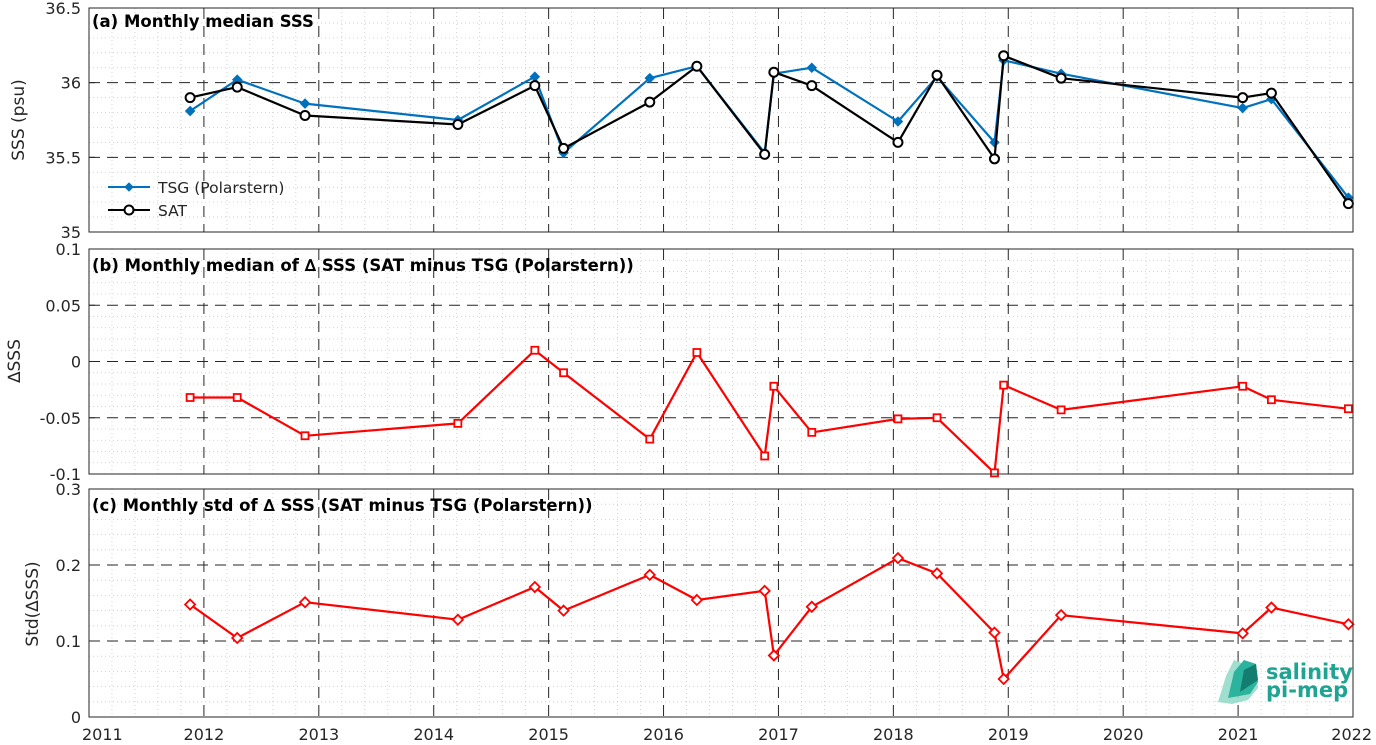 This screenshot has height=745, width=1376. I want to click on logo-text-pi-mep: pi-mep, so click(1307, 690).